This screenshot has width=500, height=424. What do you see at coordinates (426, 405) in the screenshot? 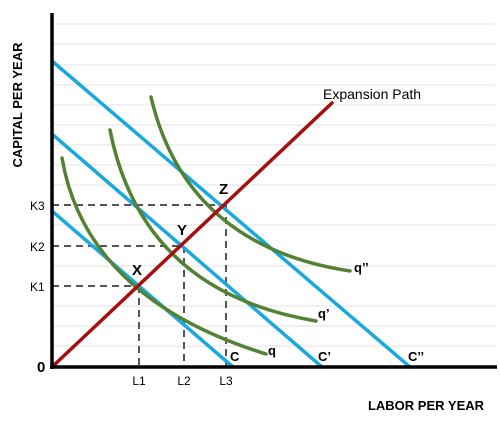
I see `x-axis-title: LABOR PER YEAR` at bounding box center [426, 405].